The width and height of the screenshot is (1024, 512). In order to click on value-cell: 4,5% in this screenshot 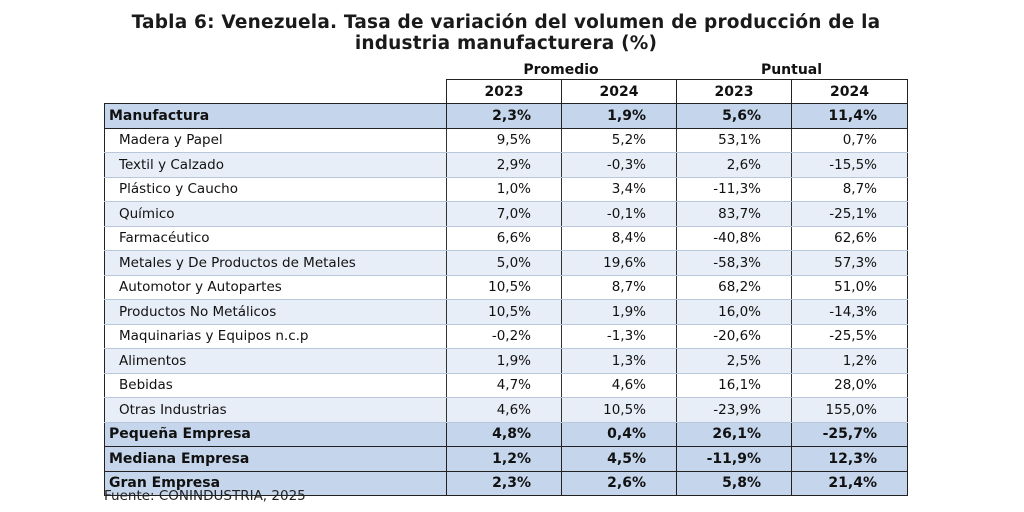, I will do `click(619, 459)`.